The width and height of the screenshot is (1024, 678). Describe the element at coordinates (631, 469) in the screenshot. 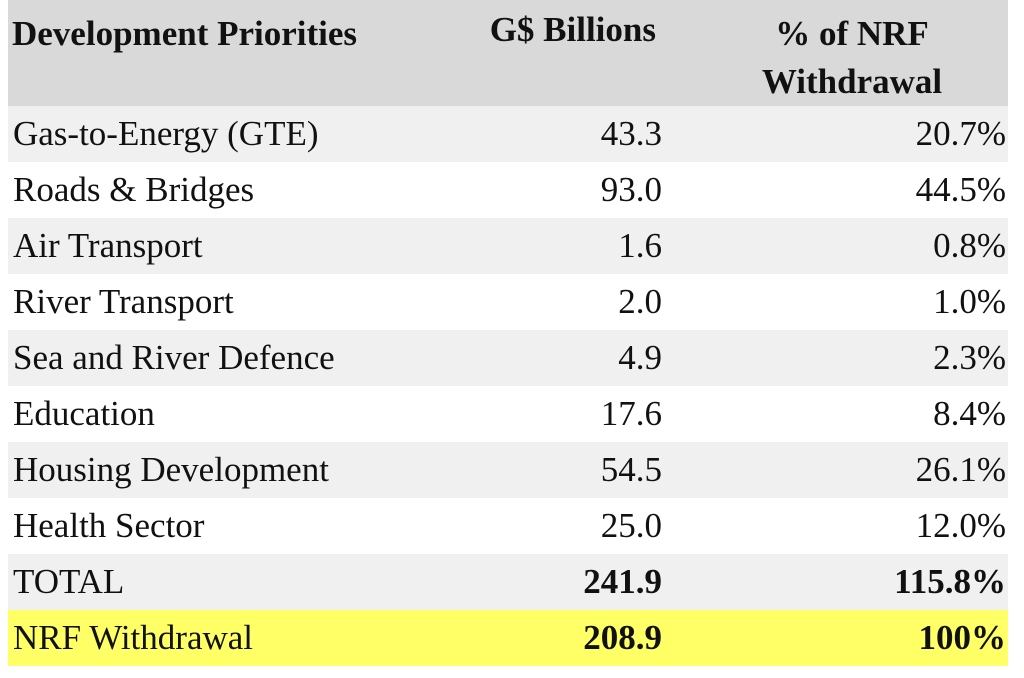

I see `row-value: 54.5` at that location.